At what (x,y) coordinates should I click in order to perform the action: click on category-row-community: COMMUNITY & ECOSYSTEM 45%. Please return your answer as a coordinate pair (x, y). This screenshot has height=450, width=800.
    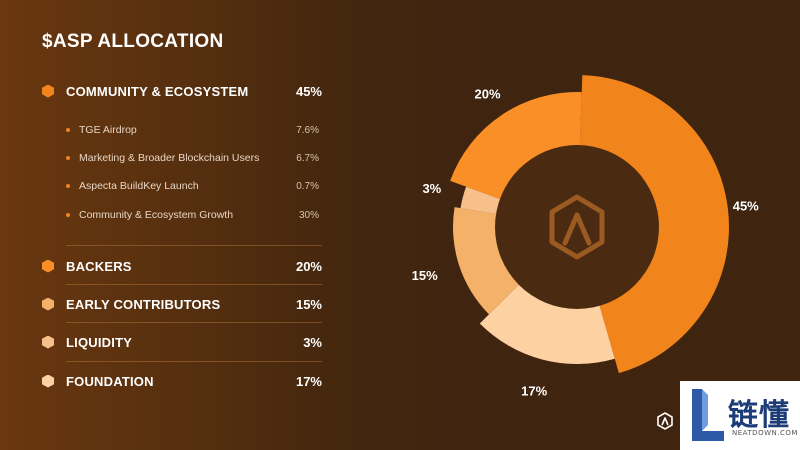
    Looking at the image, I should click on (182, 91).